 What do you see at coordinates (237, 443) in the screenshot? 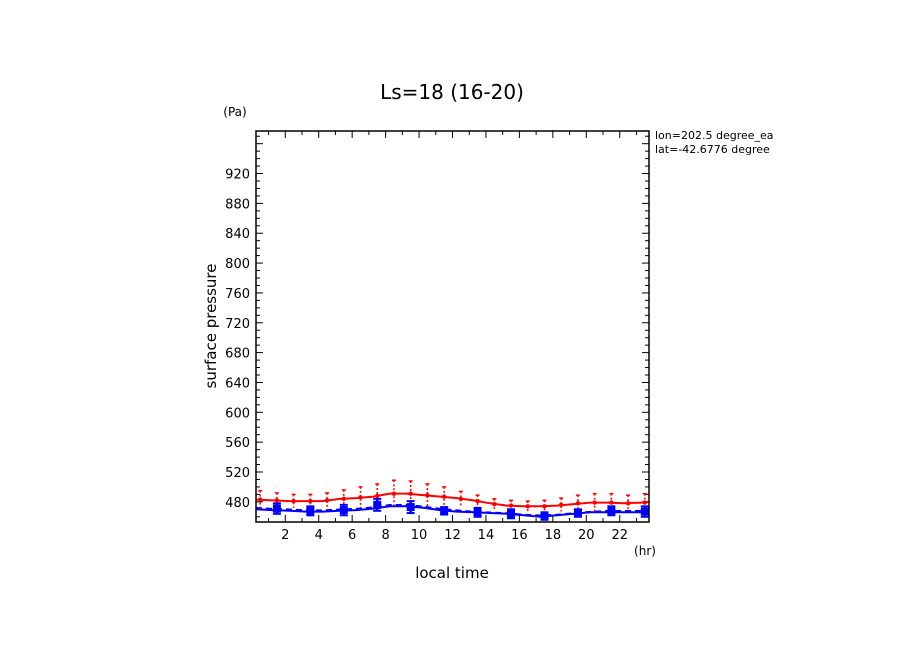
I see `y-tick-label: 560` at bounding box center [237, 443].